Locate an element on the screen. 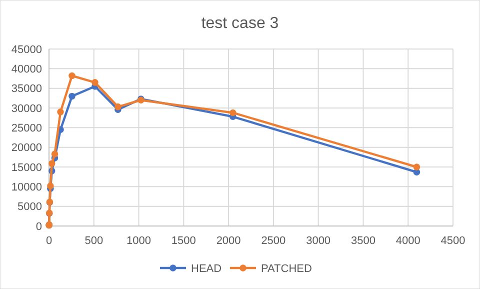  y-tick-label: 40000 is located at coordinates (26, 70).